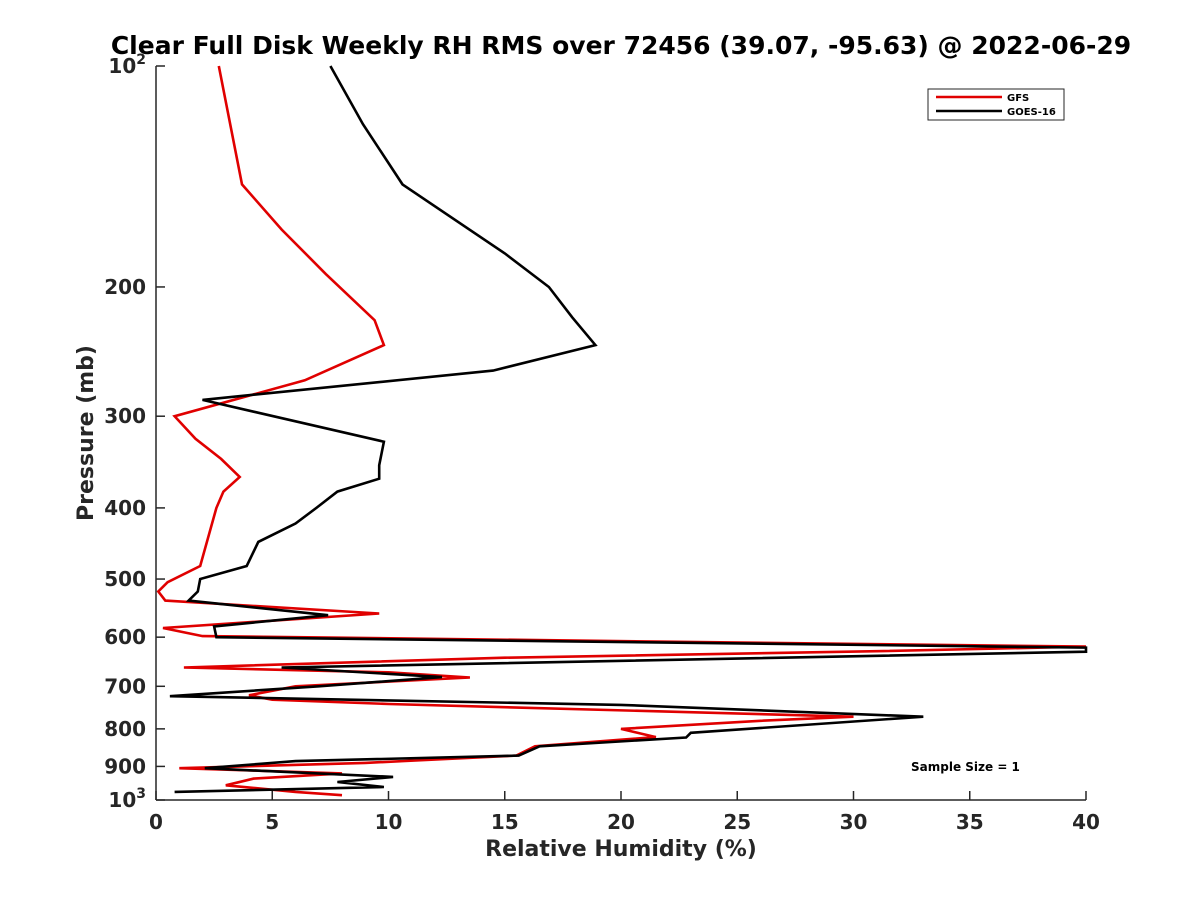 The image size is (1200, 900). I want to click on y-axis-label: Pressure (mb), so click(86, 433).